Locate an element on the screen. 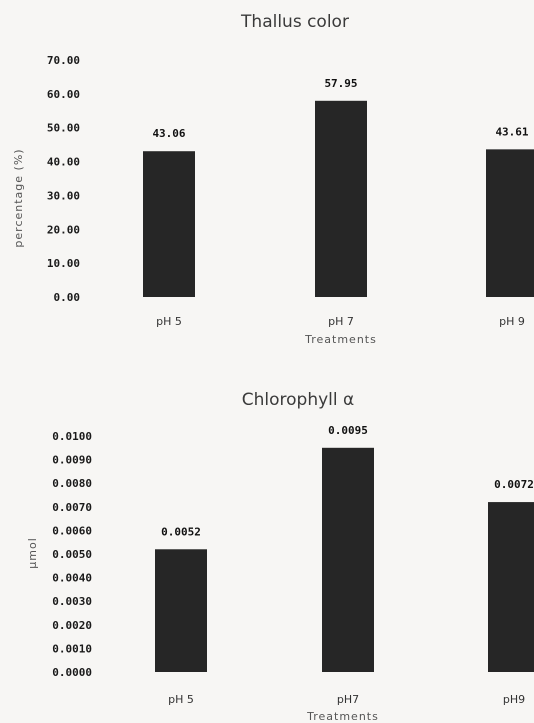 The image size is (534, 723). y-tick-label: 0.0010 is located at coordinates (72, 648).